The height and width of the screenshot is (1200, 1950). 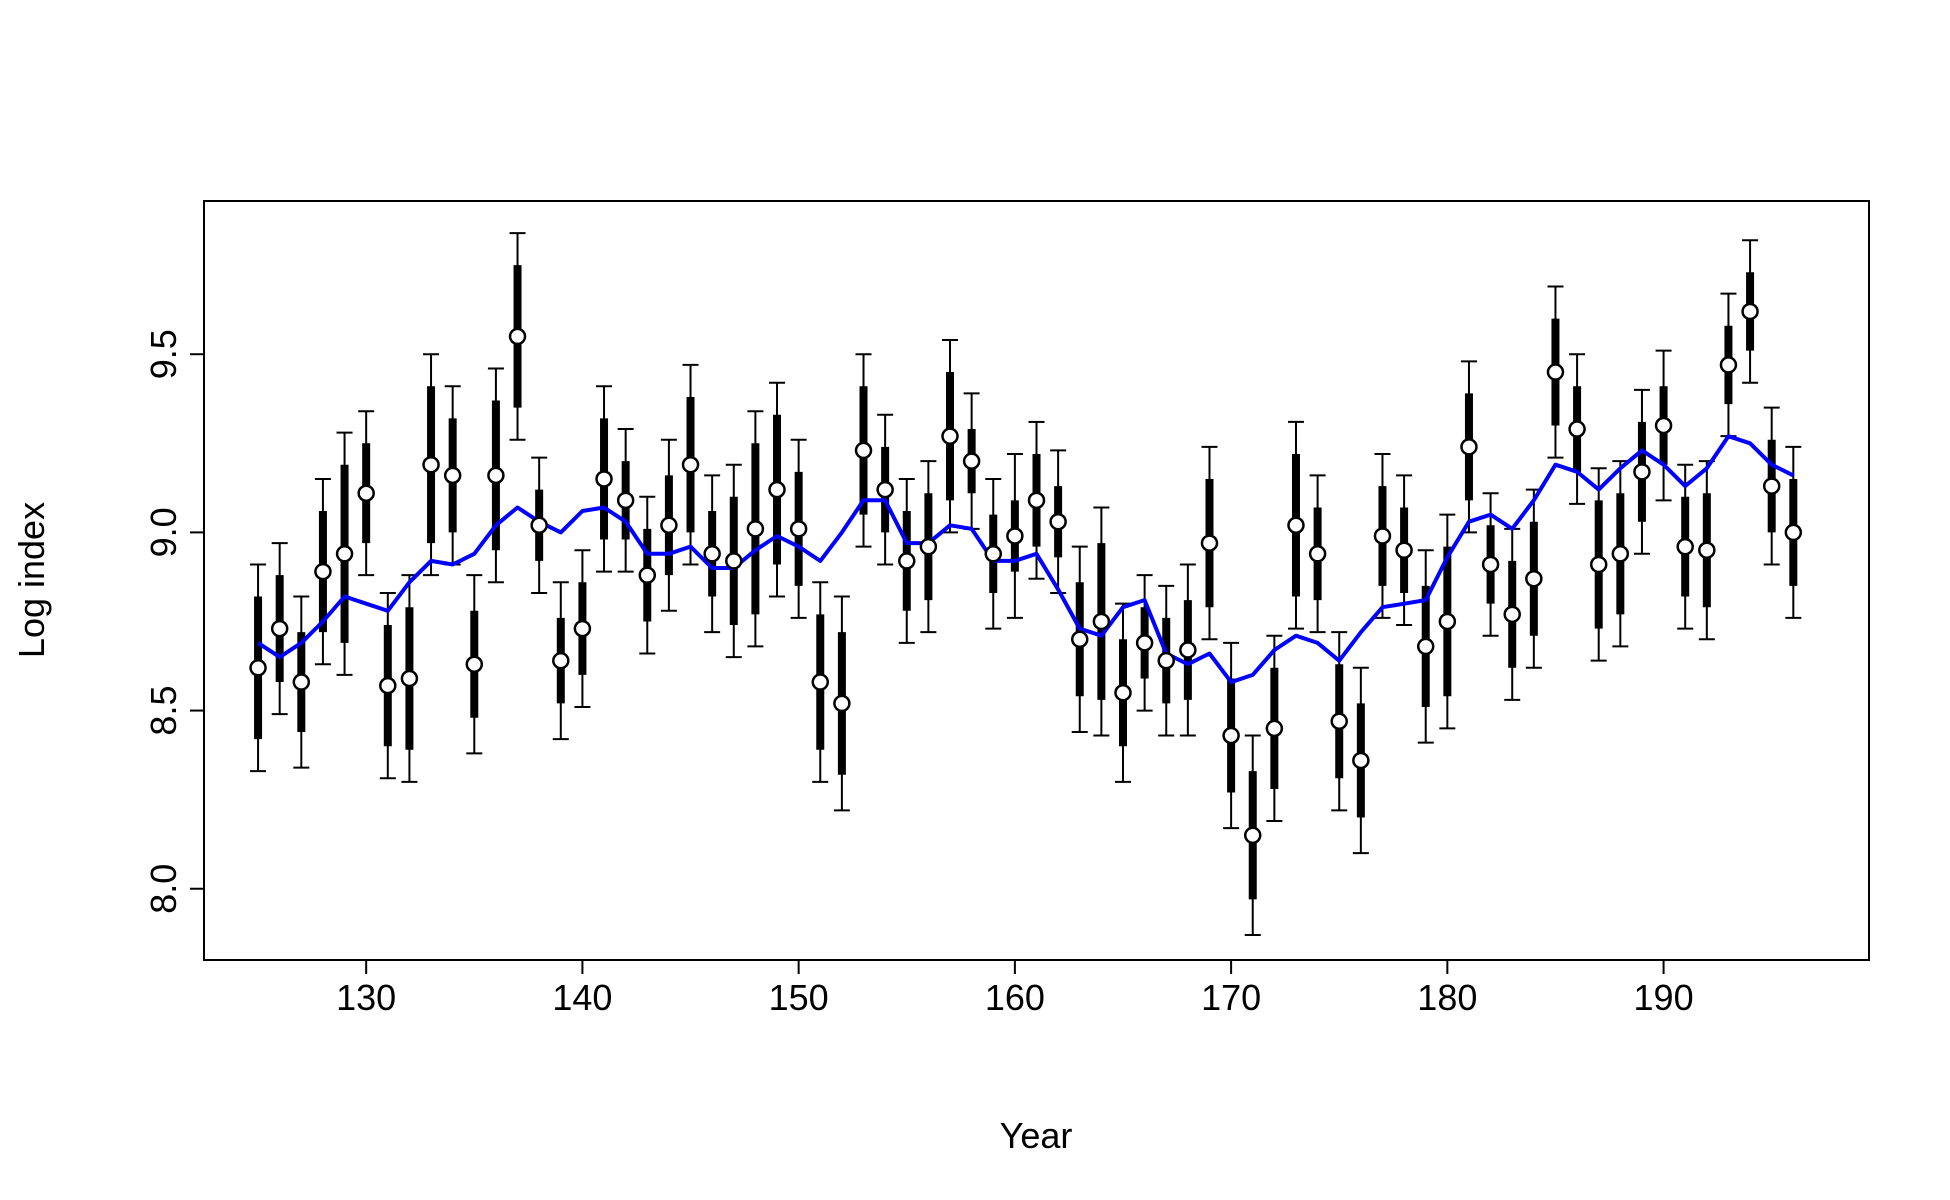 What do you see at coordinates (582, 997) in the screenshot?
I see `x-tick-label: 140` at bounding box center [582, 997].